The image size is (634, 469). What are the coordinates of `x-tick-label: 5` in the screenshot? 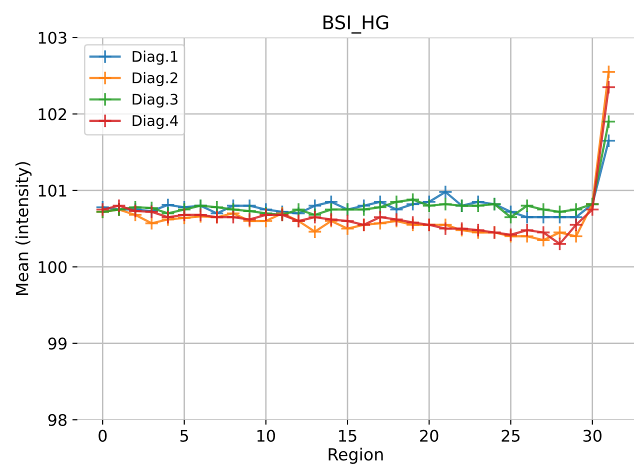 It's located at (184, 436).